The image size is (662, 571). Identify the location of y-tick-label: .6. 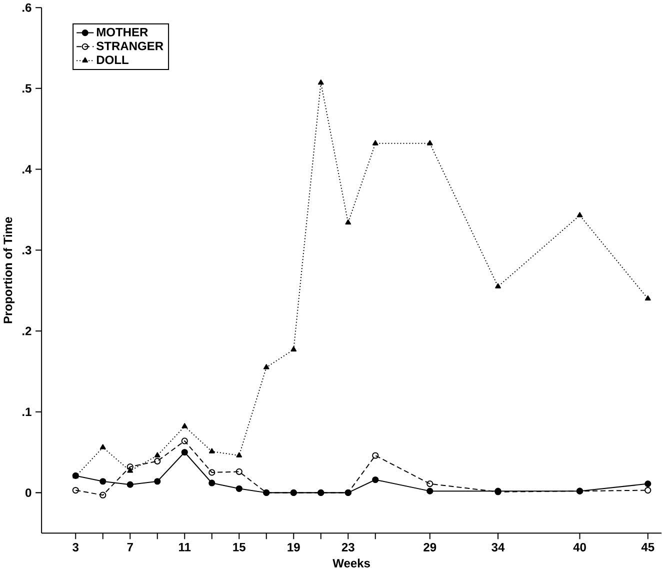
(27, 7).